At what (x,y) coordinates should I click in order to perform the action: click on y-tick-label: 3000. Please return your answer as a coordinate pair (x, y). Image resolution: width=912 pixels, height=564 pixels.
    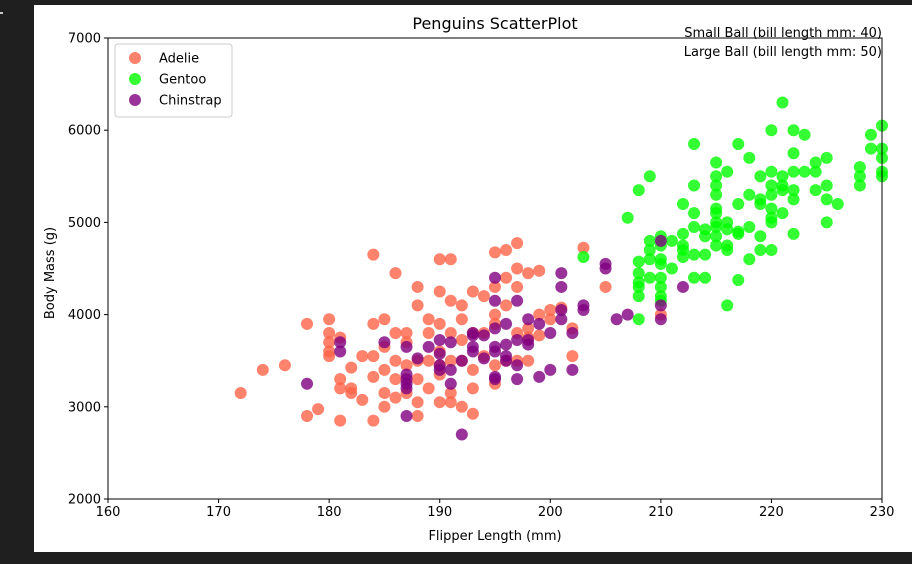
    Looking at the image, I should click on (84, 407).